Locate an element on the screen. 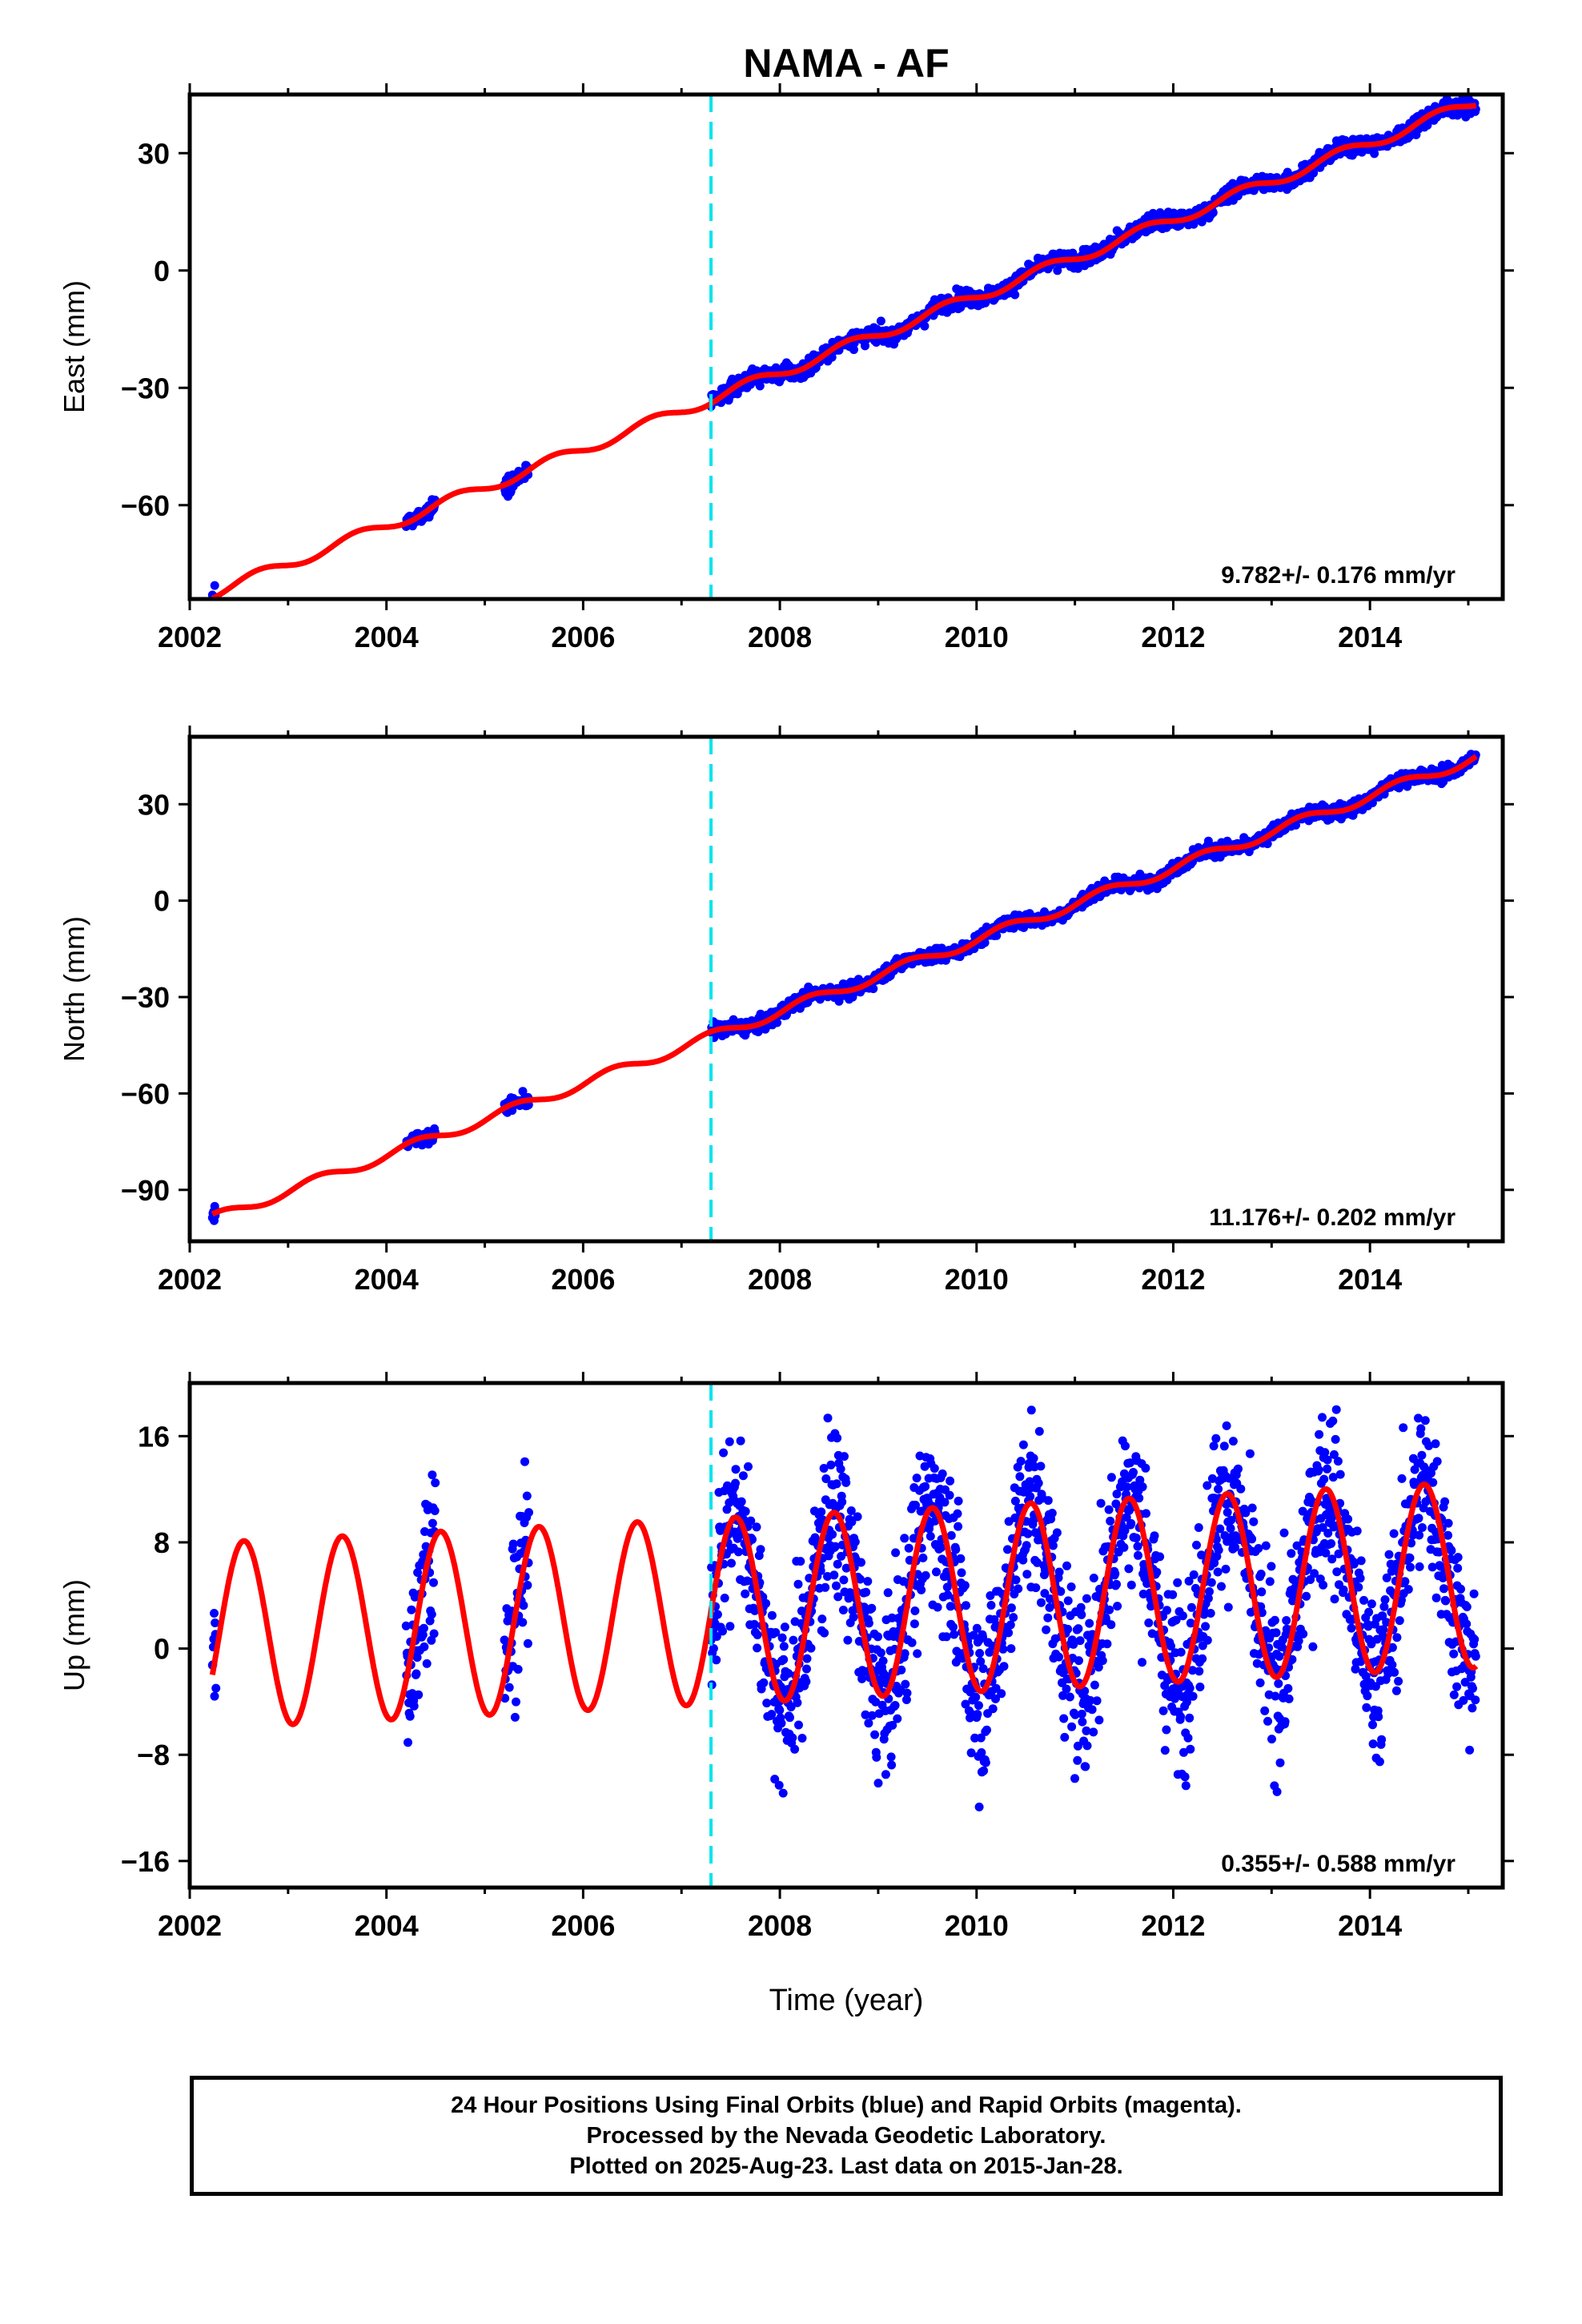 The width and height of the screenshot is (1582, 2324). y-tick-label: 8 is located at coordinates (162, 1542).